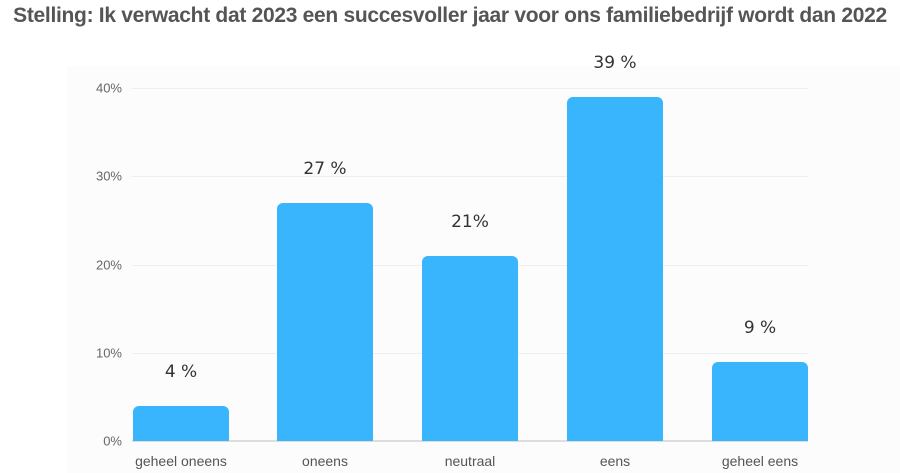  I want to click on value-label: 21%, so click(470, 221).